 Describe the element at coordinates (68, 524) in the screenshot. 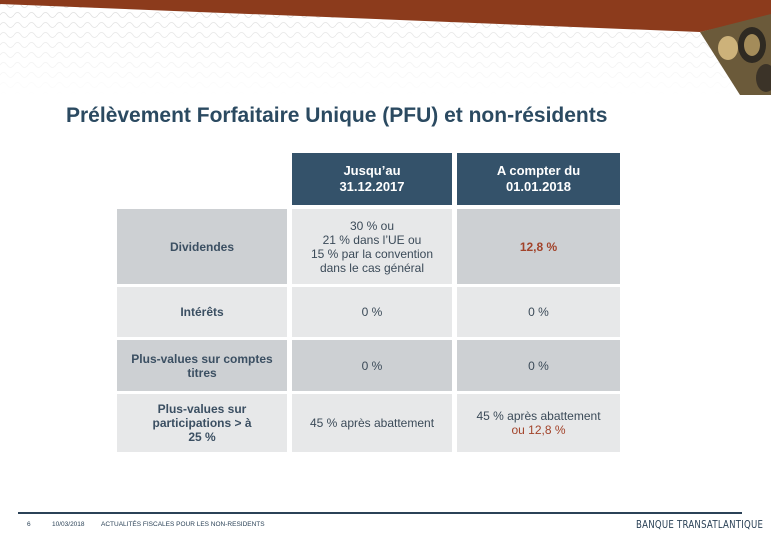

I see `footer-date: 10/03/2018` at that location.